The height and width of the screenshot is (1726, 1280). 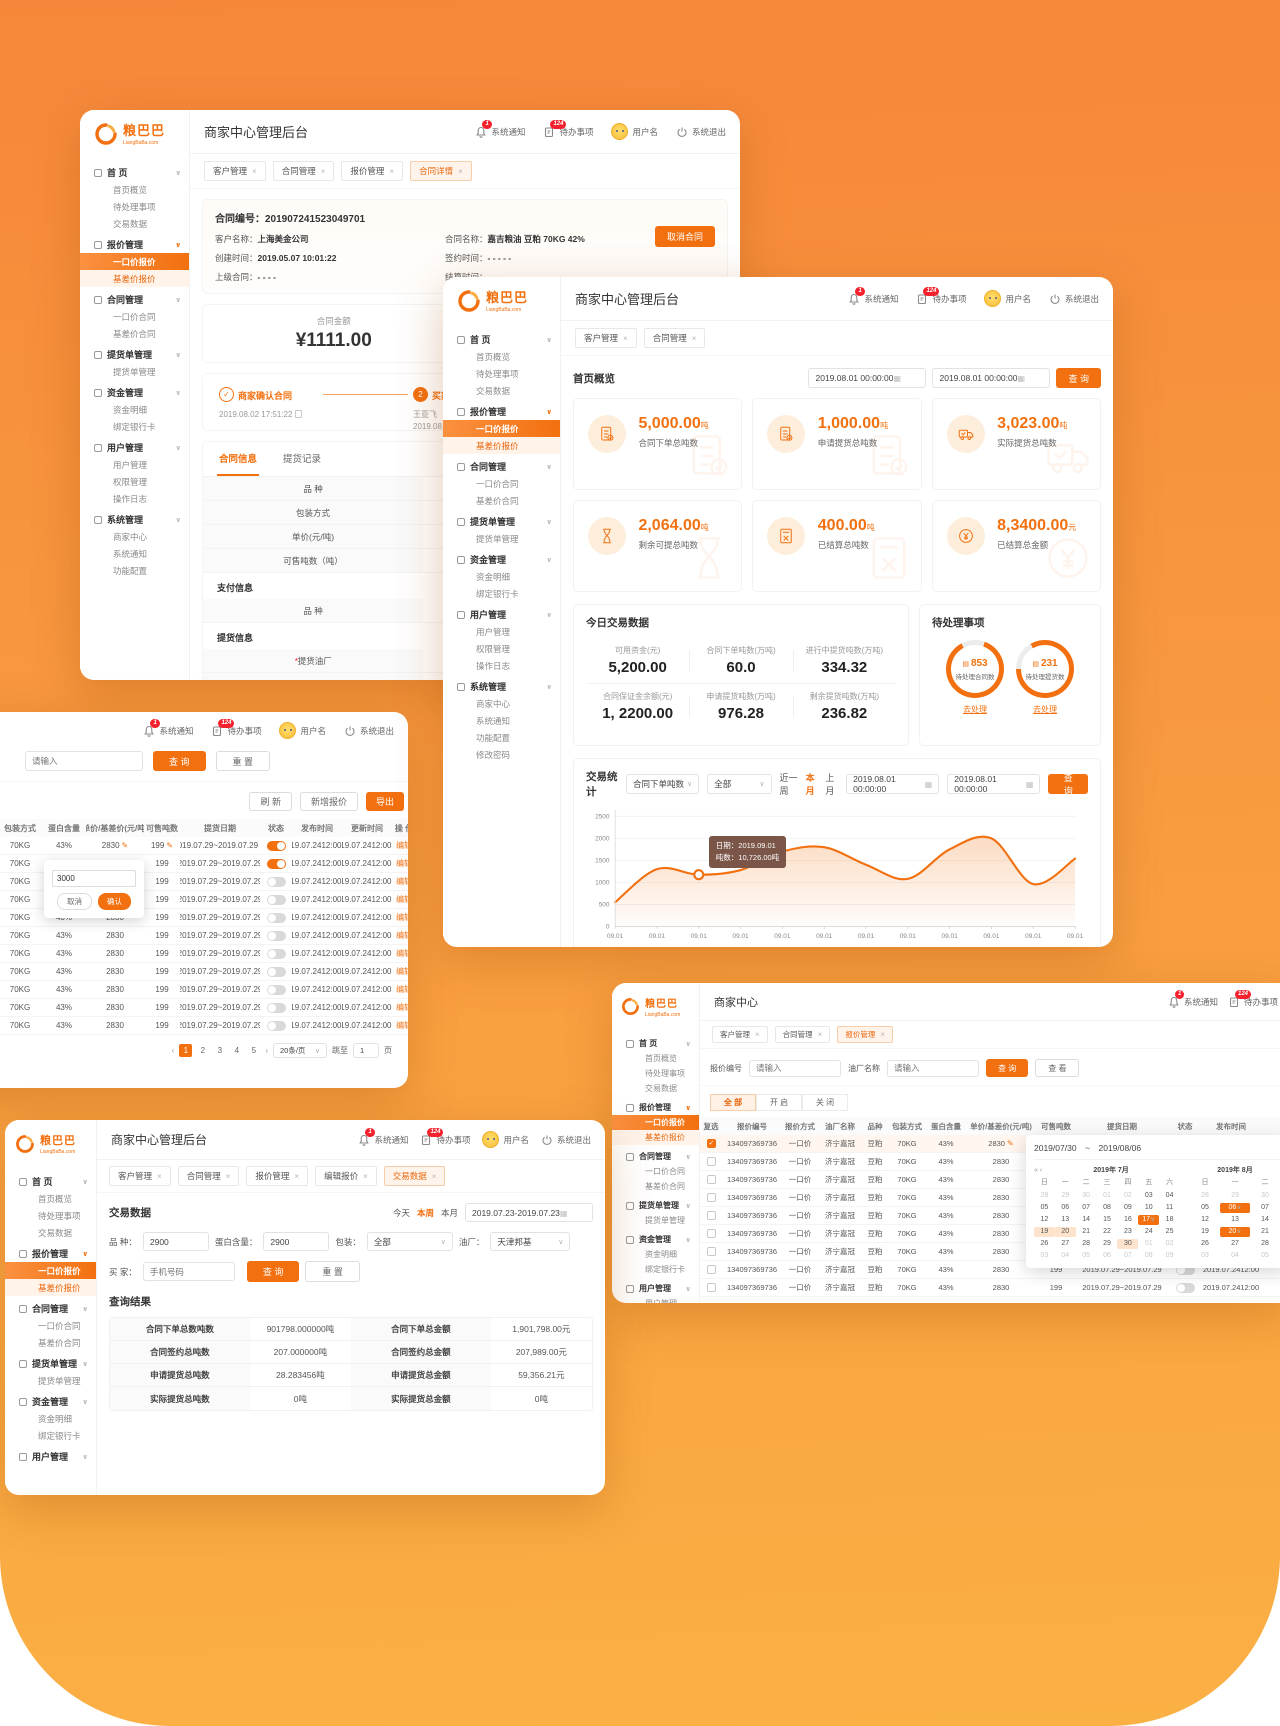 I want to click on factory-select: 天津邦基, so click(x=530, y=1241).